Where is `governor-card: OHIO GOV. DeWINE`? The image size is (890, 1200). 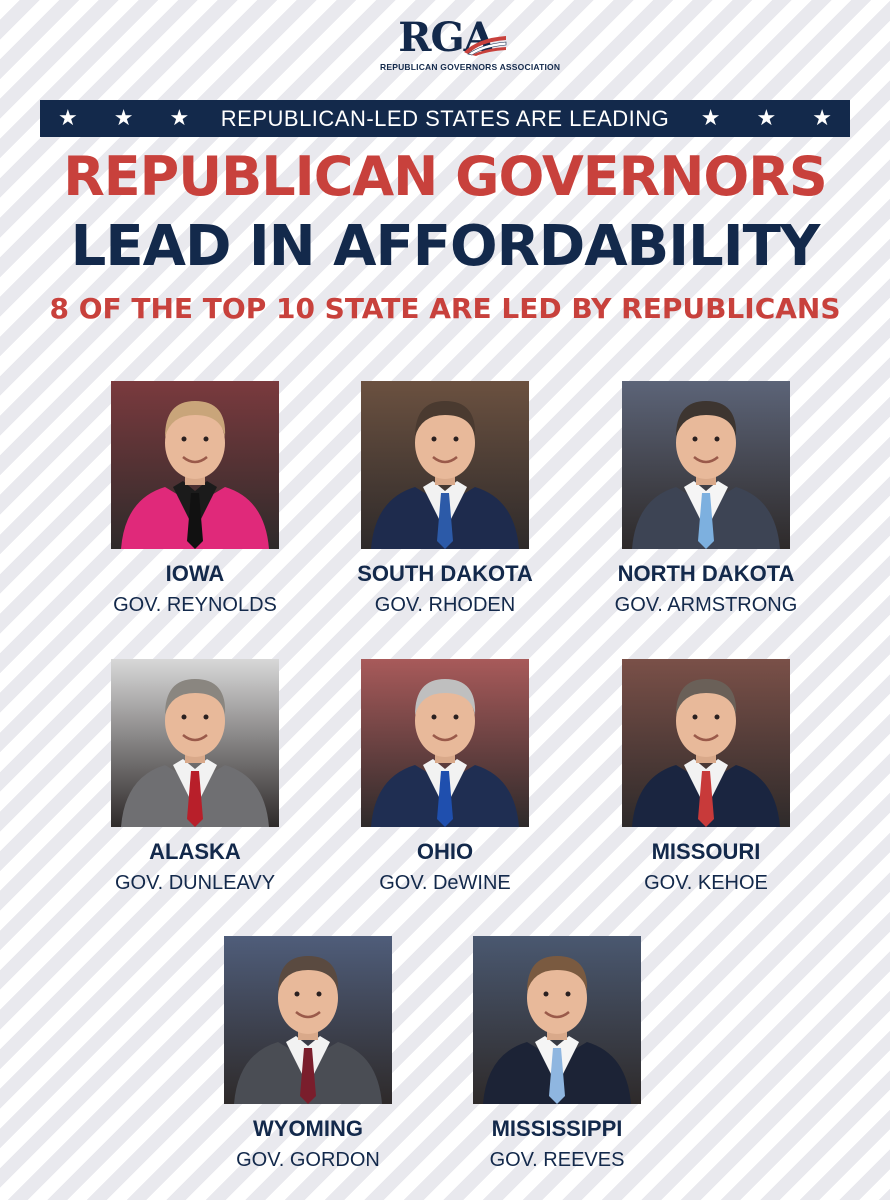
governor-card: OHIO GOV. DeWINE is located at coordinates (445, 777).